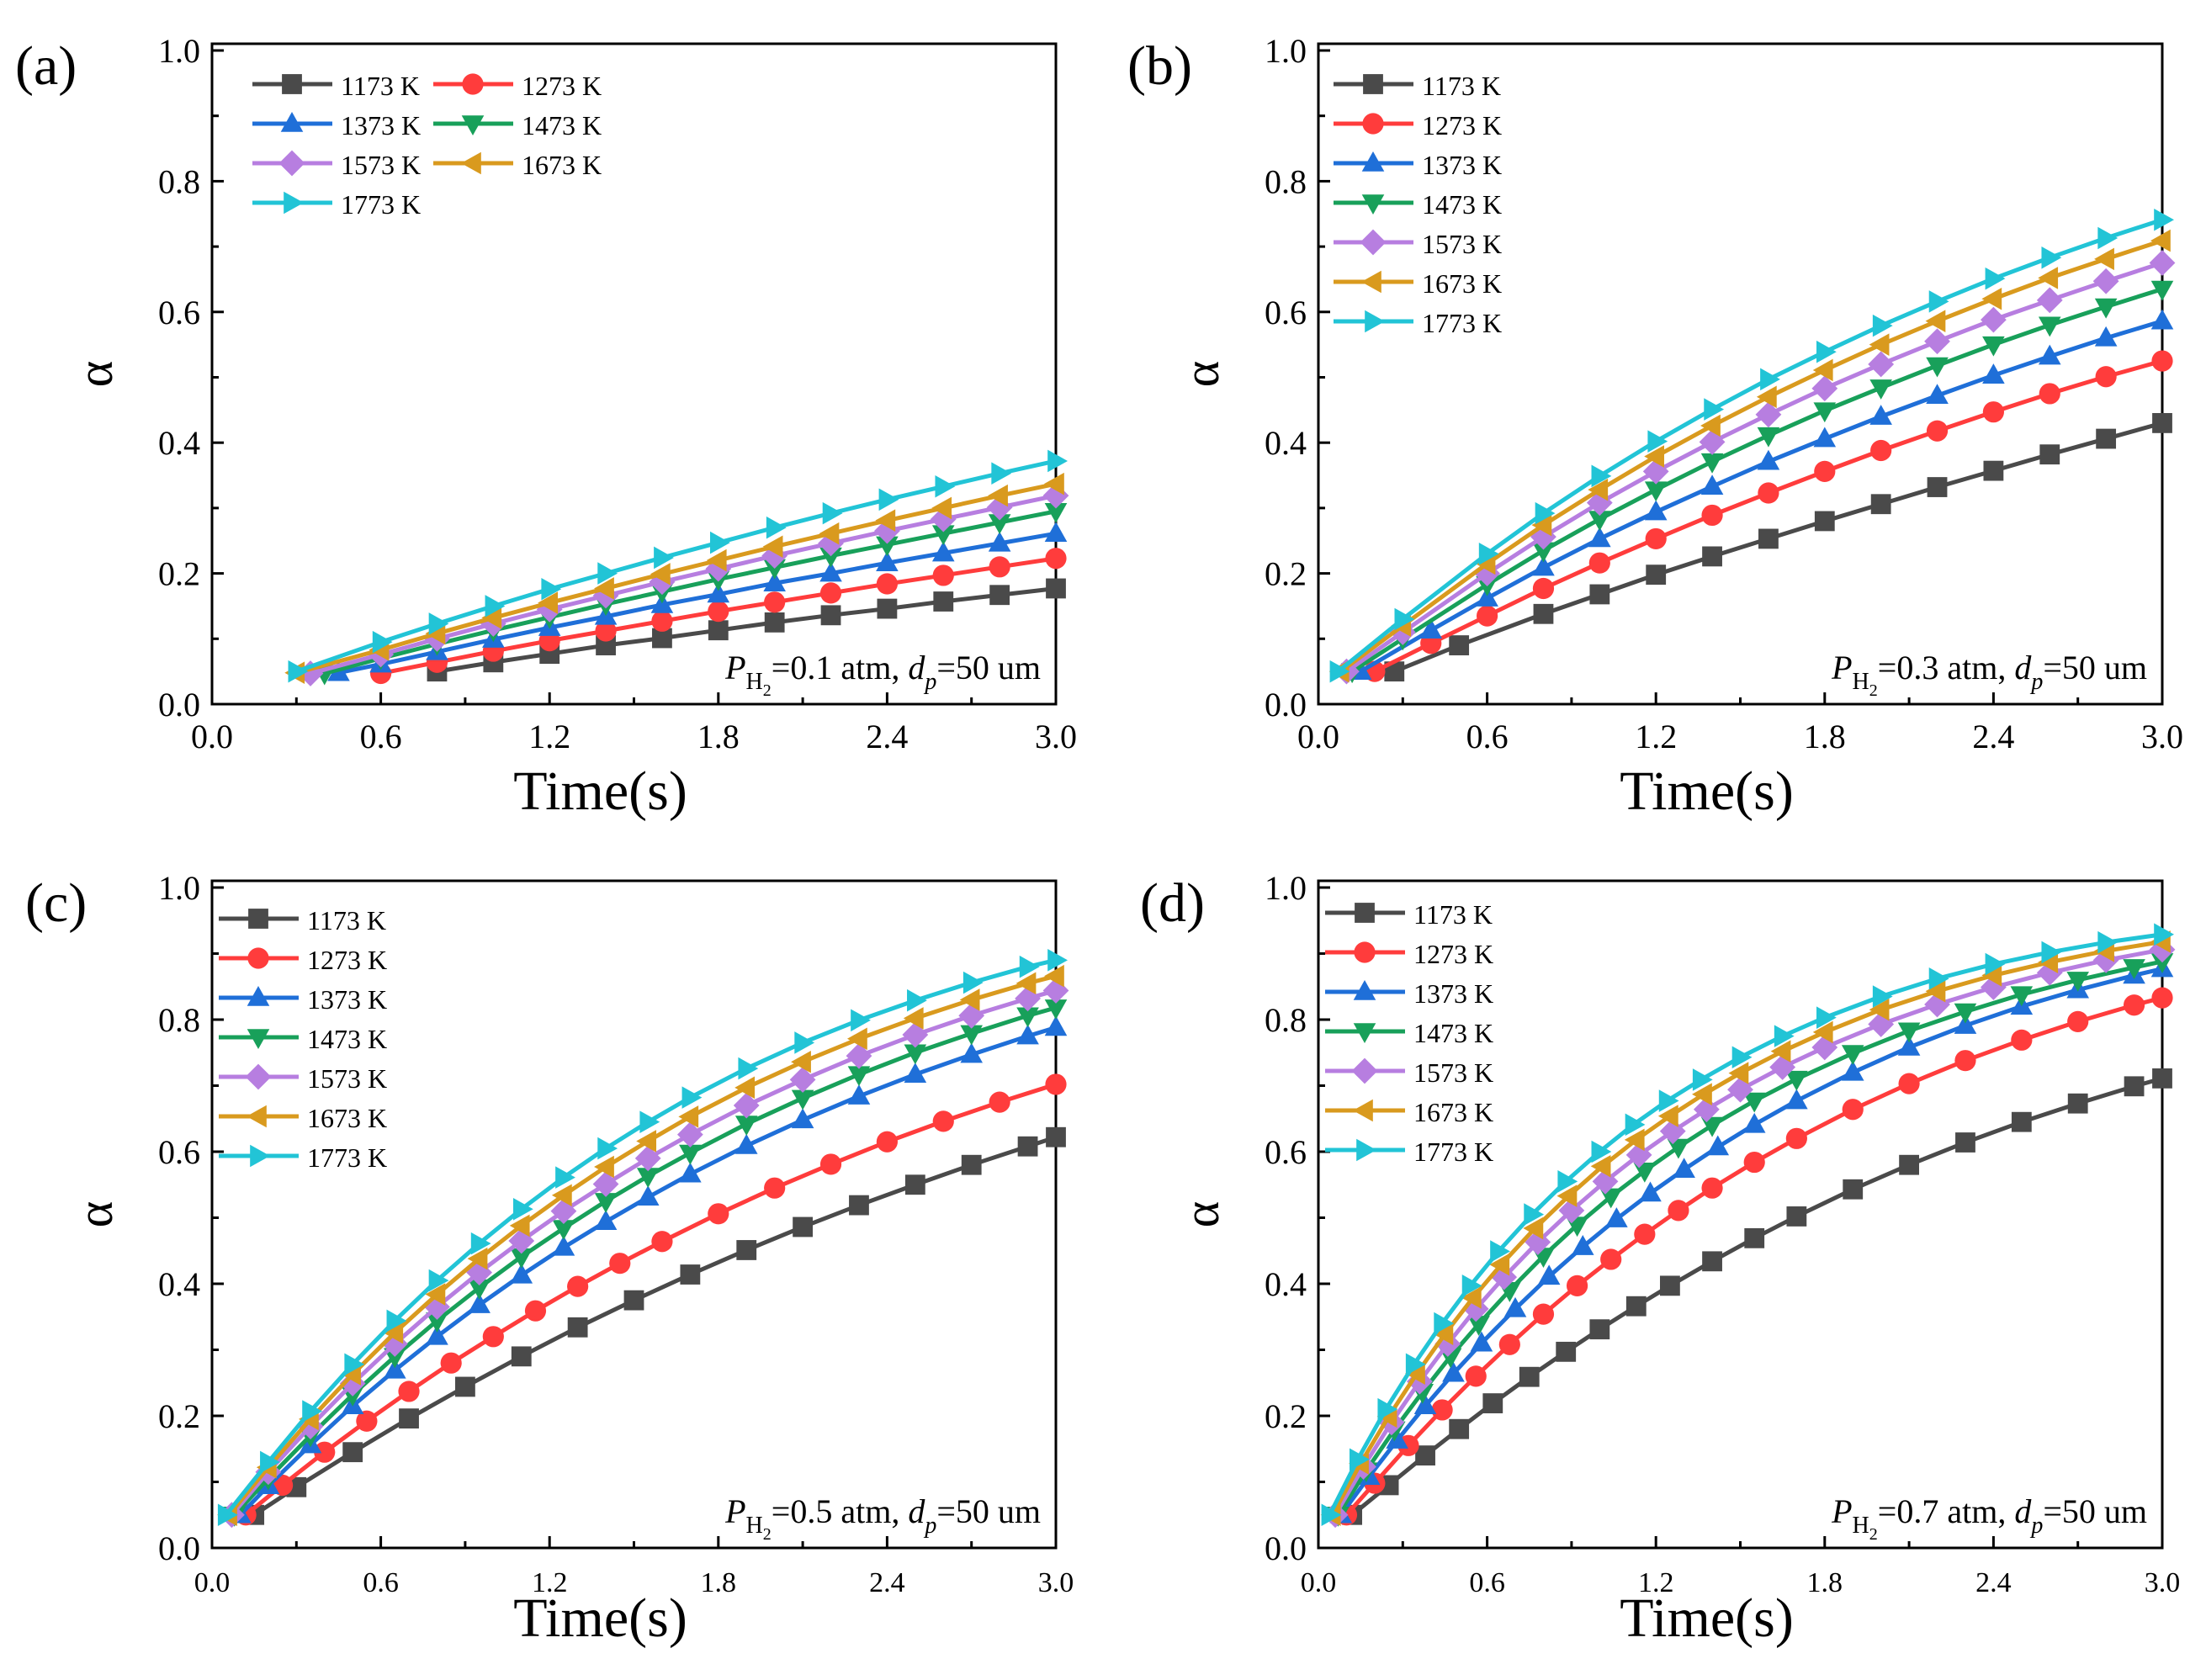  I want to click on series-1273-K, so click(1754, 1256).